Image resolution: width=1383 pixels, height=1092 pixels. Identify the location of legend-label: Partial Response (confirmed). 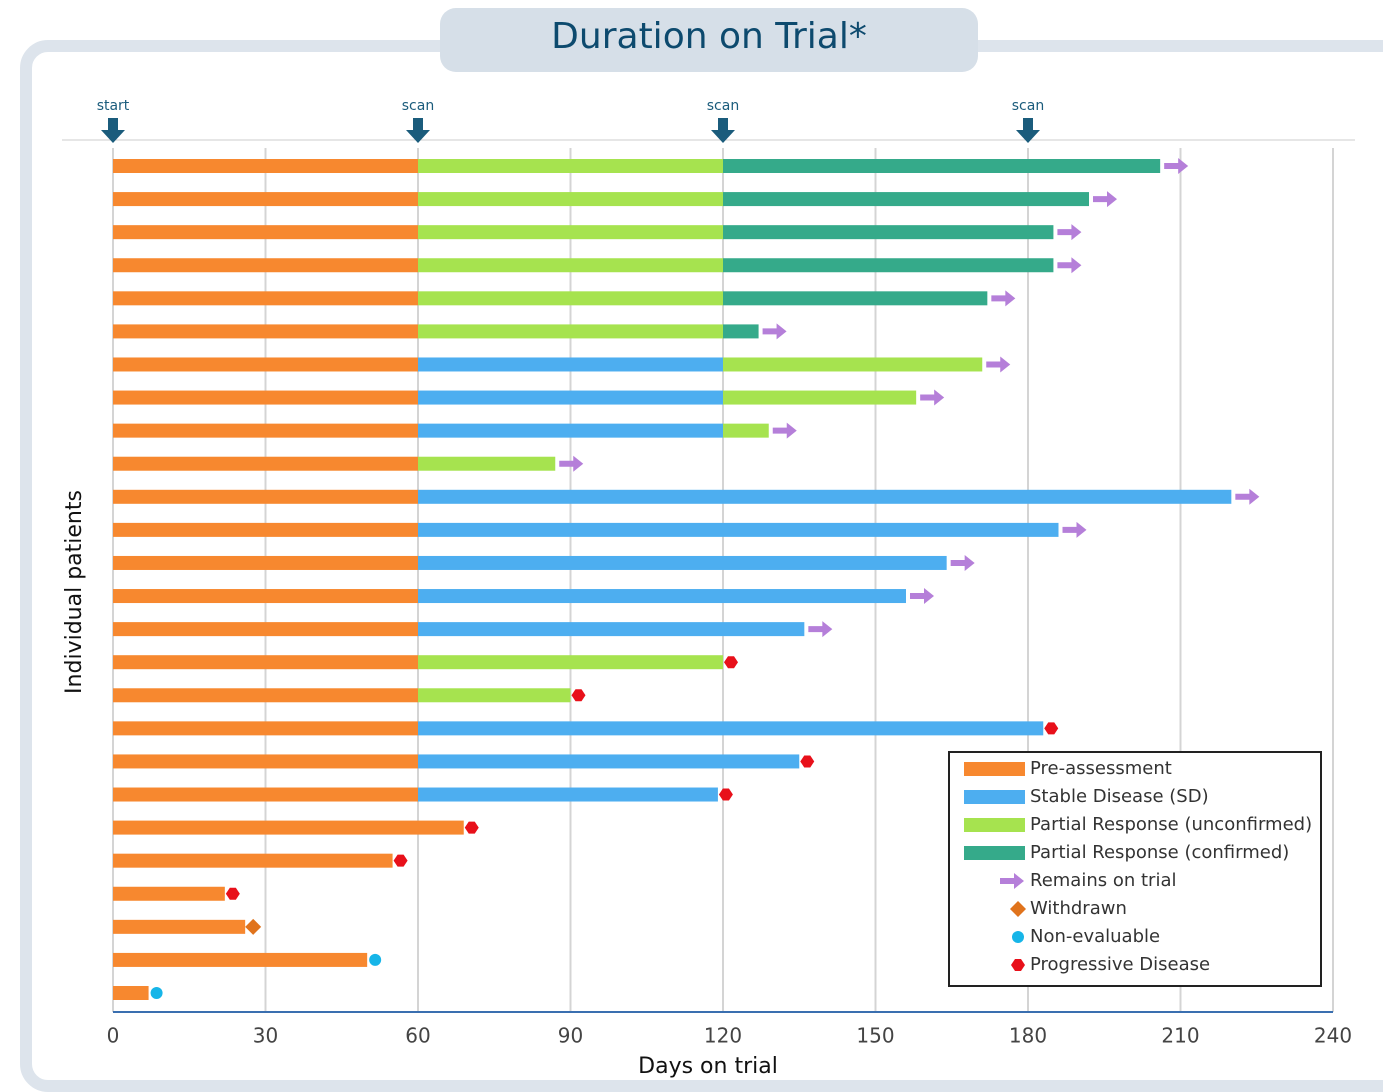
(1159, 852).